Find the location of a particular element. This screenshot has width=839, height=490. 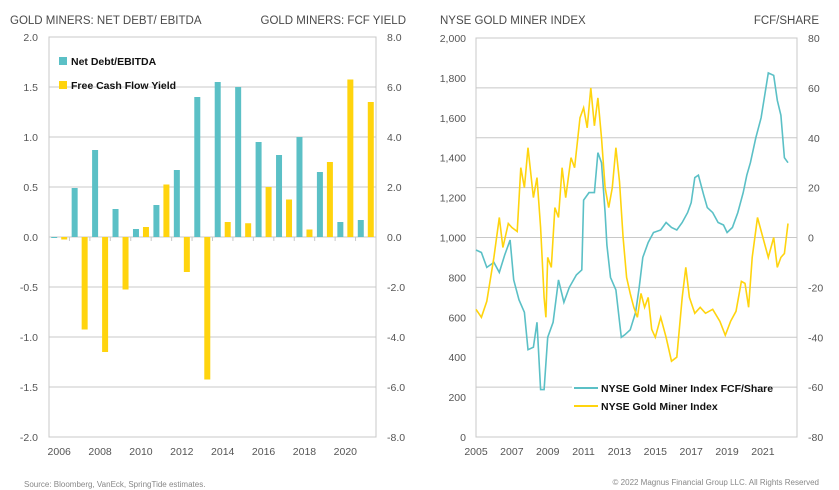

legend-fcf-share: NYSE Gold Miner Index FCF/Share is located at coordinates (687, 389).